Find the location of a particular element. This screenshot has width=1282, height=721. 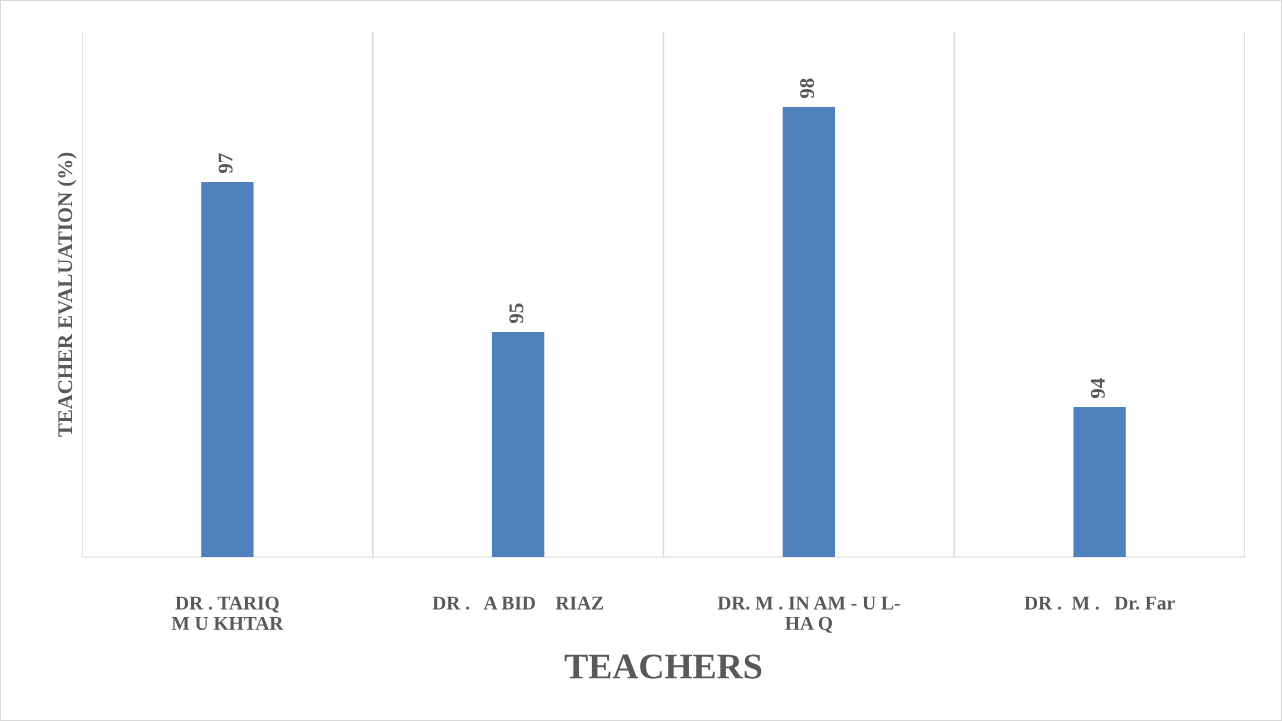

x-tick-label: DR . A BID RIAZ is located at coordinates (518, 603).